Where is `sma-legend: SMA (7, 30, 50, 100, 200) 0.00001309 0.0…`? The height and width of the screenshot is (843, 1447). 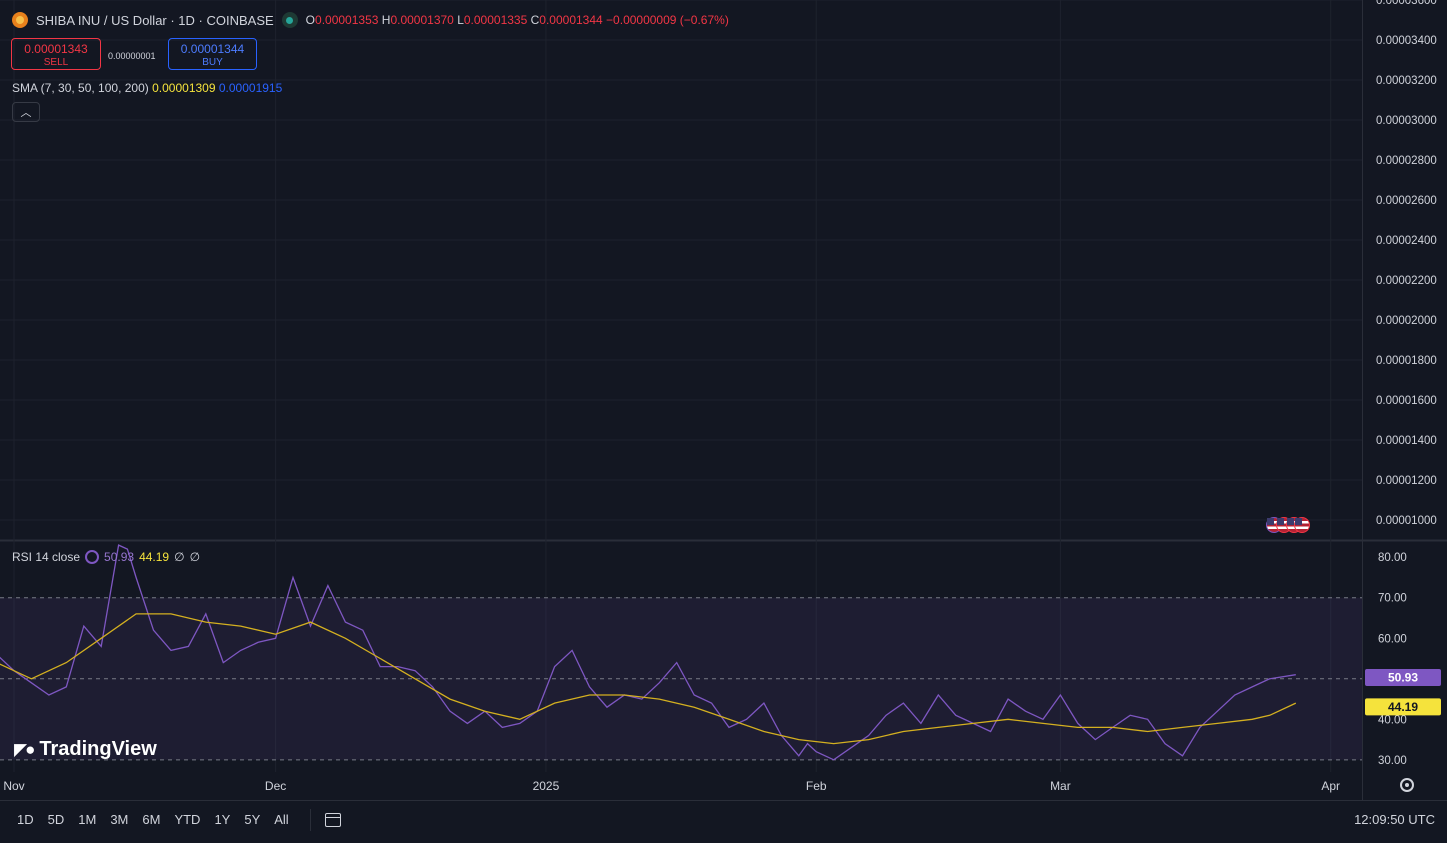
sma-legend: SMA (7, 30, 50, 100, 200) 0.00001309 0.0… is located at coordinates (147, 88).